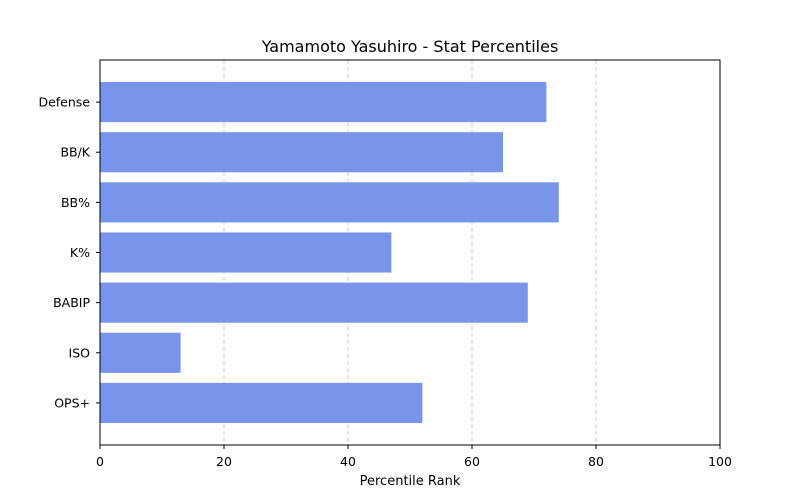  What do you see at coordinates (301, 152) in the screenshot?
I see `bar-bb-k` at bounding box center [301, 152].